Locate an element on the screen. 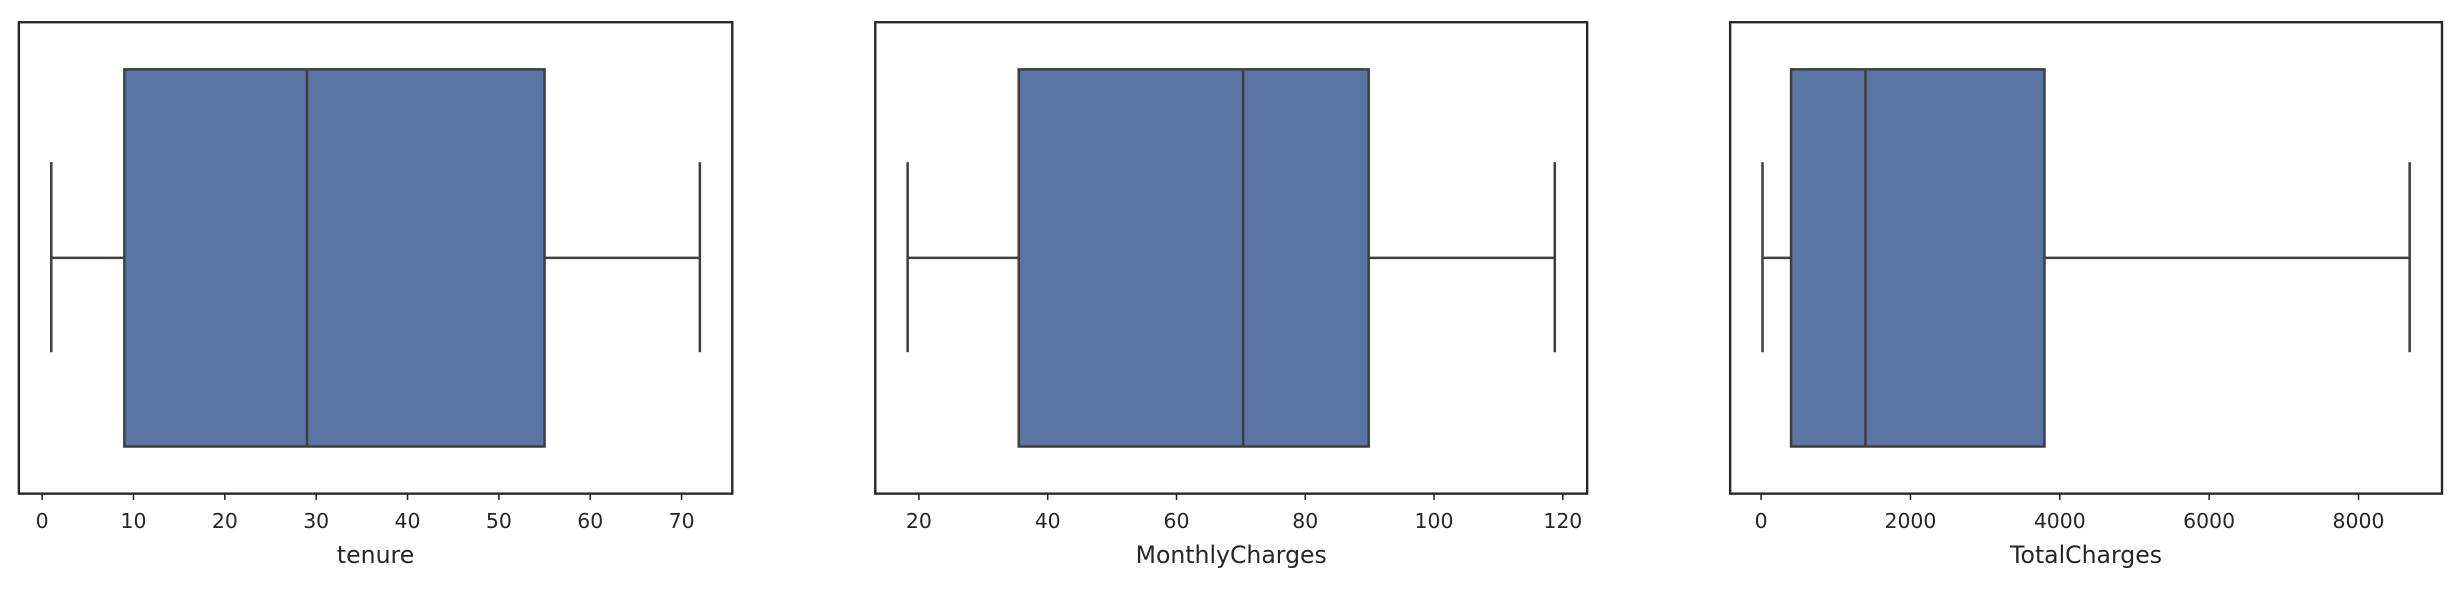 This screenshot has height=596, width=2464. x-axis-label: TotalCharges is located at coordinates (2085, 555).